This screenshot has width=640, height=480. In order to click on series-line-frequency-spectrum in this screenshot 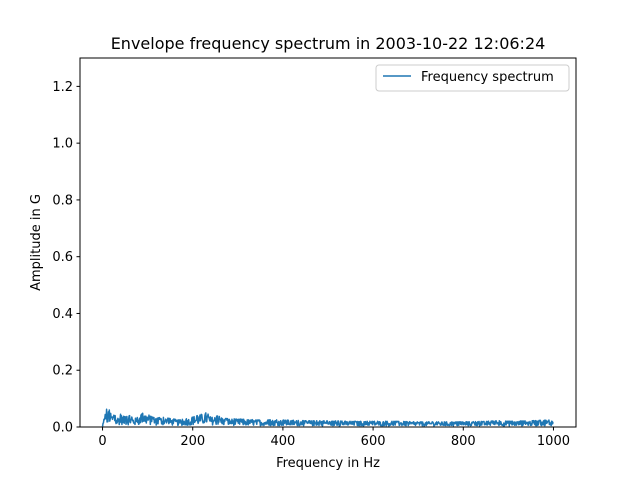, I will do `click(327, 417)`.